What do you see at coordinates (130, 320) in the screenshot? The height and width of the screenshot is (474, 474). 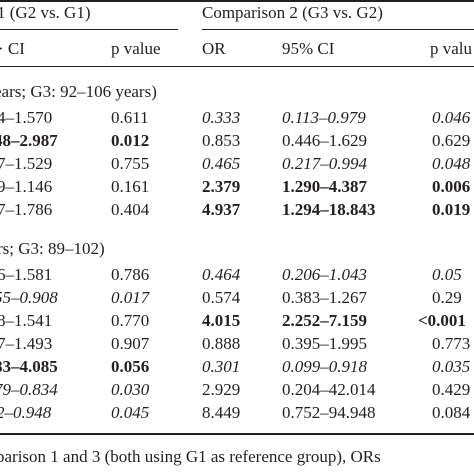 I see `table-cell: 0.770` at bounding box center [130, 320].